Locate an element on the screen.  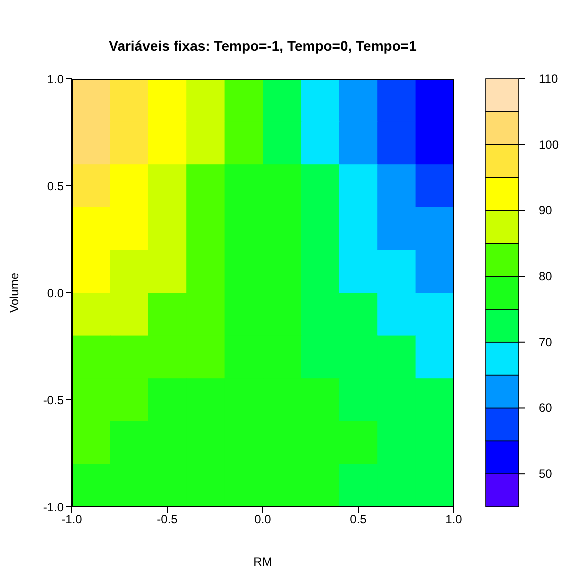
color-bar-label: 80 is located at coordinates (546, 277).